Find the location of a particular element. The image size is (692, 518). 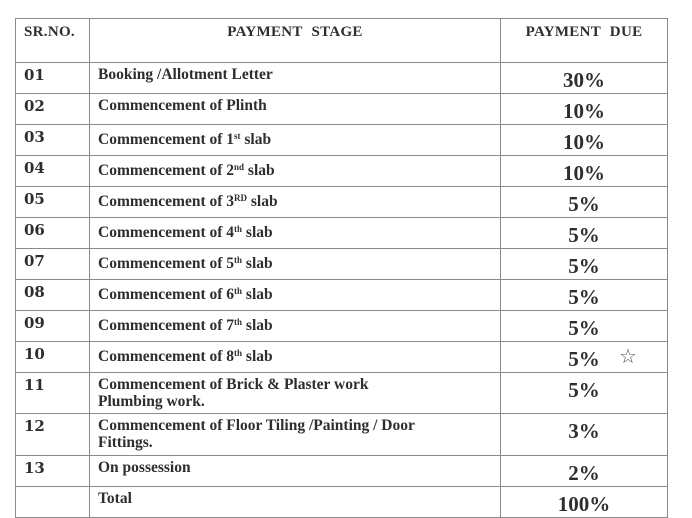

payment-due-value: 3% is located at coordinates (584, 431).